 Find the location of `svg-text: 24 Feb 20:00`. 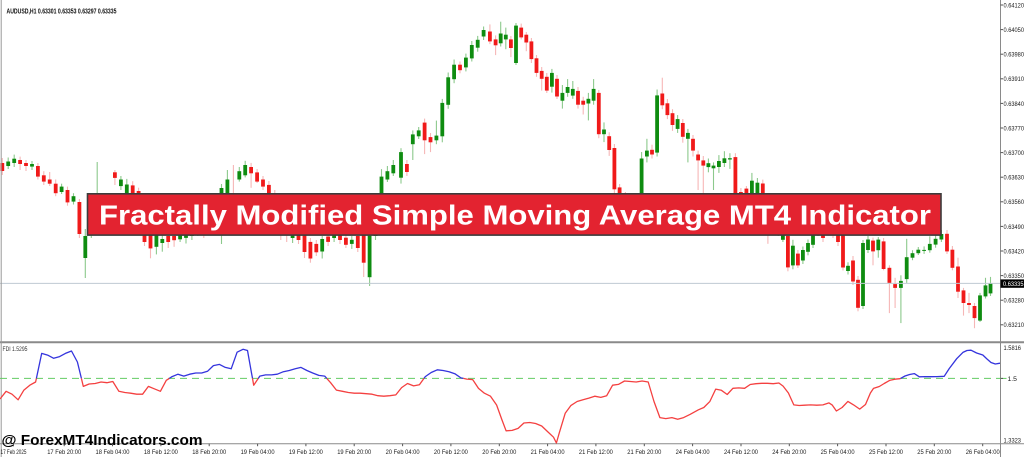

svg-text: 24 Feb 20:00 is located at coordinates (789, 452).